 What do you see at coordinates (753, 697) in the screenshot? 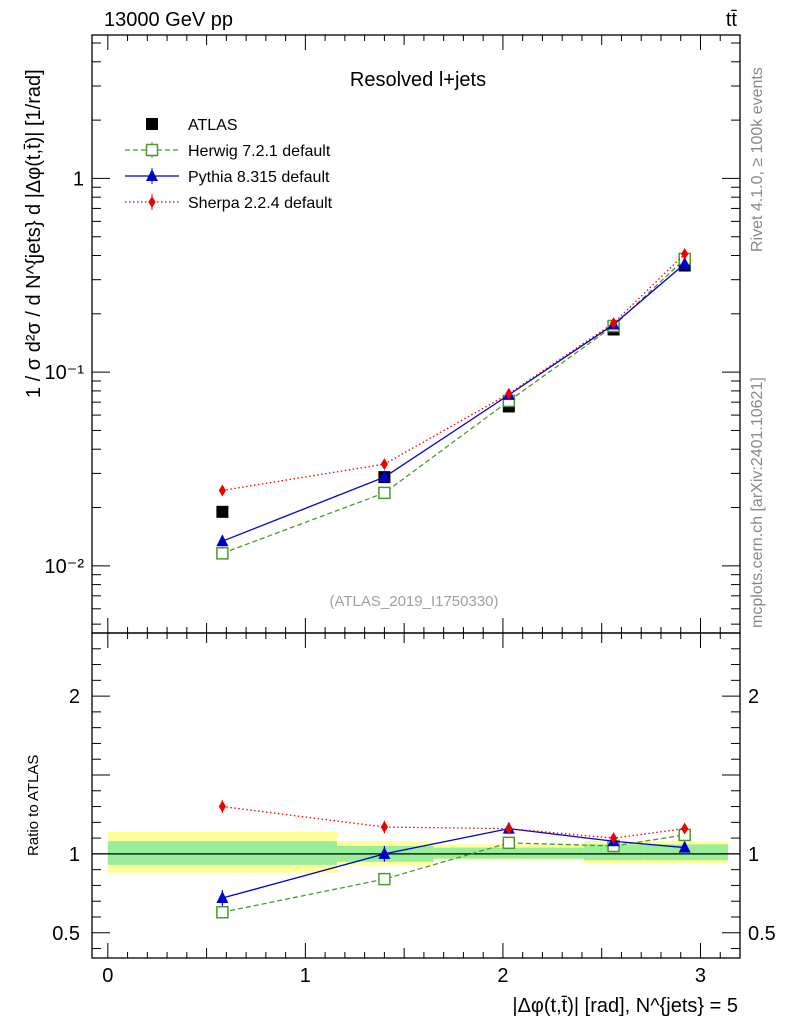
I see `ratio-y-tick-label-right: 2` at bounding box center [753, 697].